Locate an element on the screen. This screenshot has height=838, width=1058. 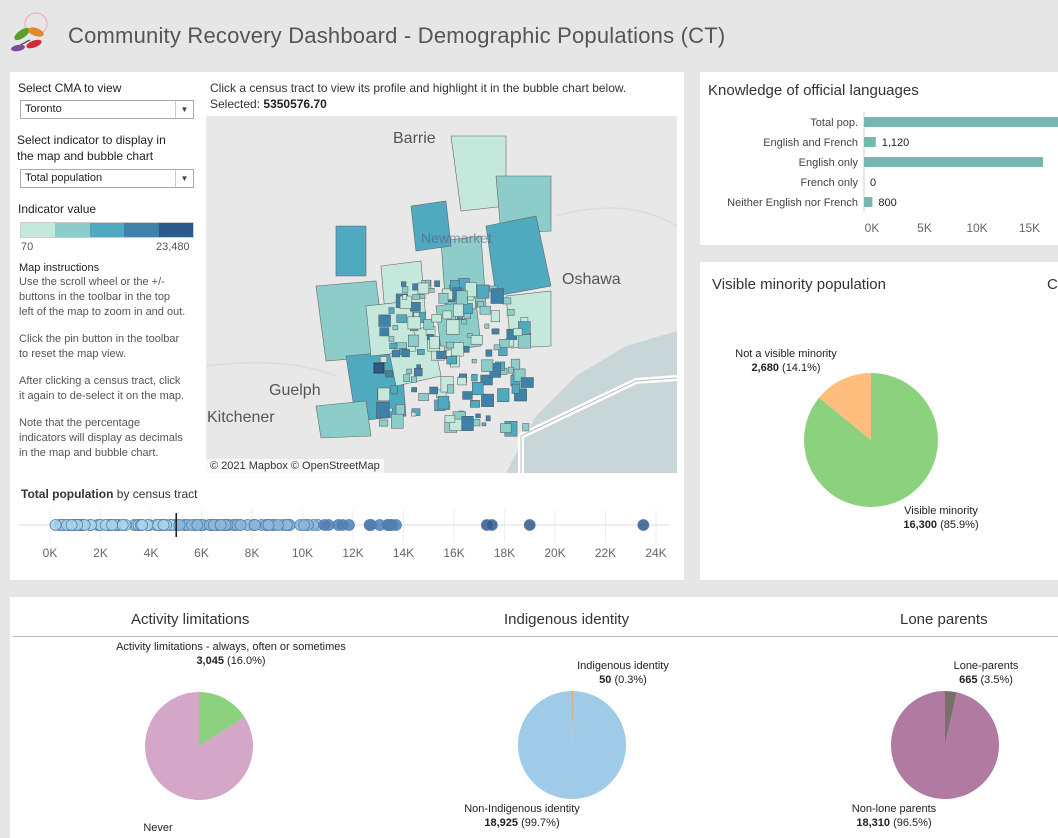
census-tracts is located at coordinates (433, 287).